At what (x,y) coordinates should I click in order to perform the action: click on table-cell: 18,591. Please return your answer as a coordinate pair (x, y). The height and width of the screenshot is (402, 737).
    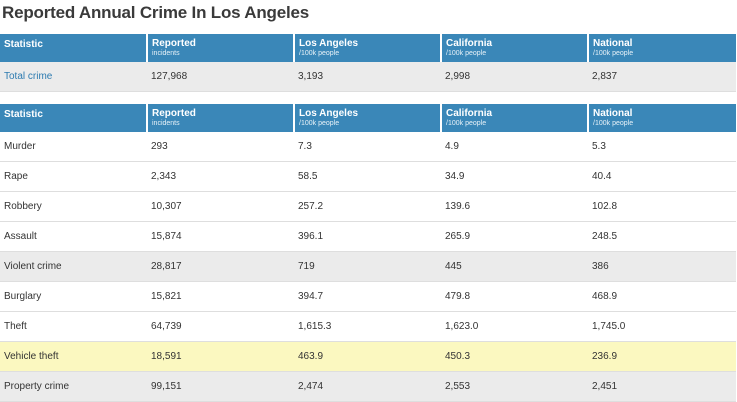
    Looking at the image, I should click on (220, 356).